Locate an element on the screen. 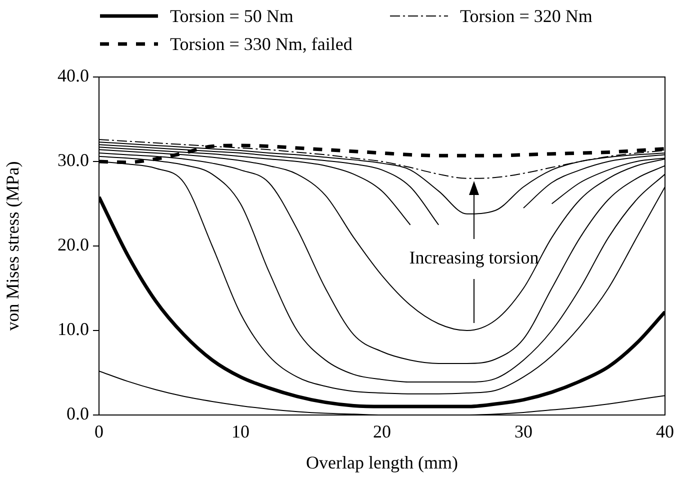 The image size is (676, 479). x-axis-title: Overlap length (mm) is located at coordinates (382, 462).